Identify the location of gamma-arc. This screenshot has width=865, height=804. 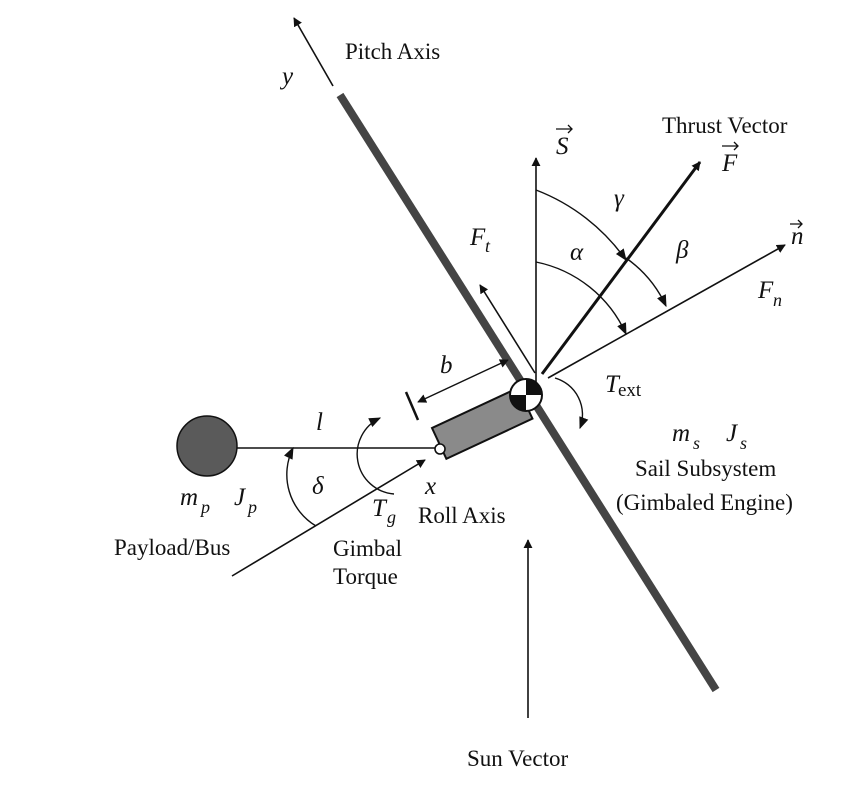
(581, 225).